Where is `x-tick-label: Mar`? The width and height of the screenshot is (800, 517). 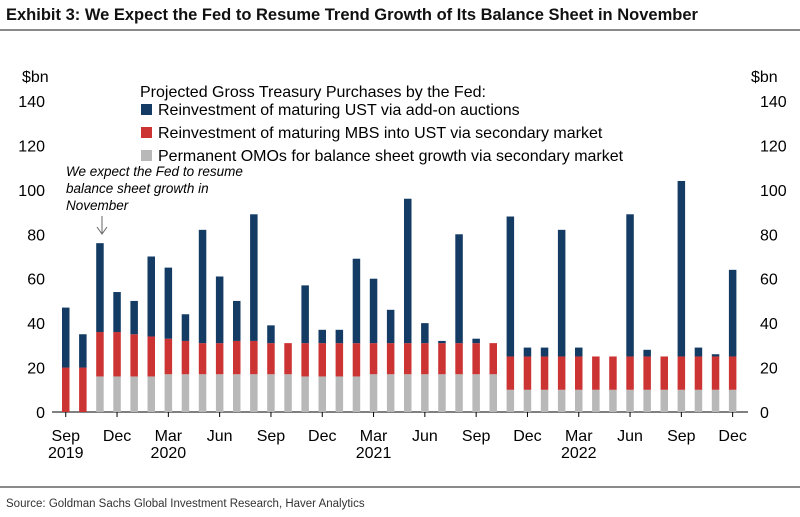 x-tick-label: Mar is located at coordinates (579, 436).